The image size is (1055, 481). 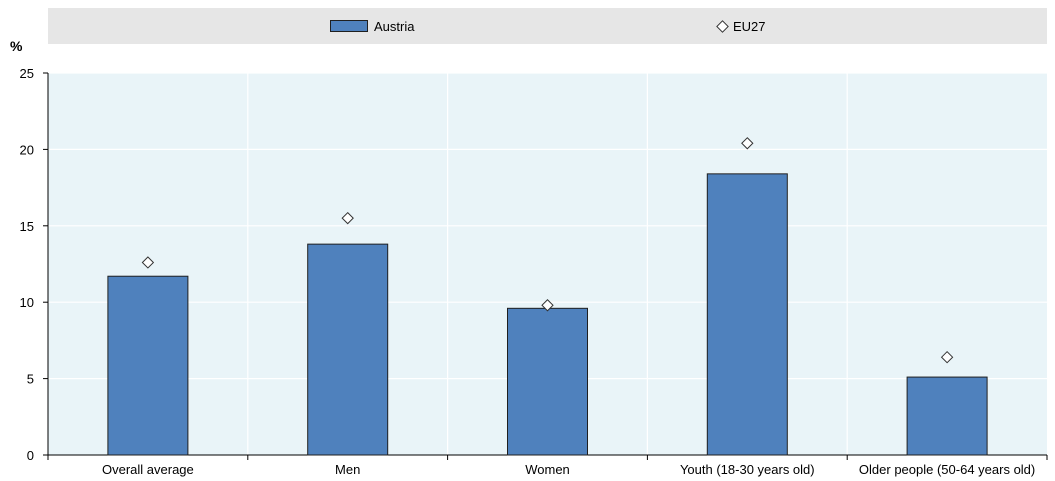 What do you see at coordinates (349, 26) in the screenshot?
I see `legend-swatch-austria` at bounding box center [349, 26].